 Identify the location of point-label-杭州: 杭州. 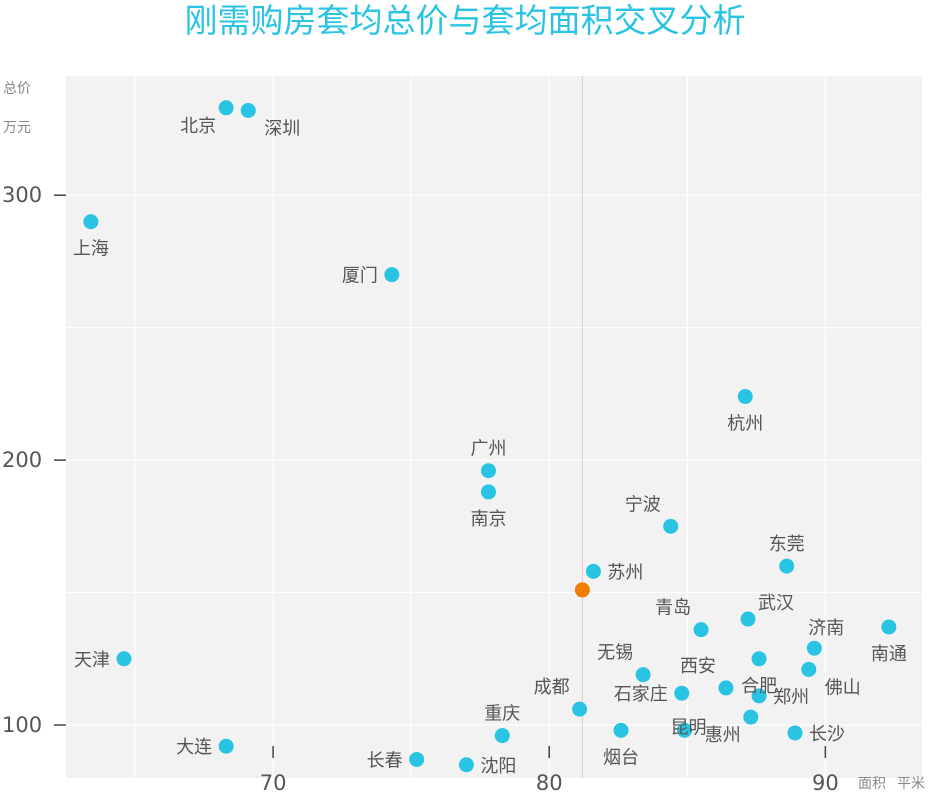
(745, 424).